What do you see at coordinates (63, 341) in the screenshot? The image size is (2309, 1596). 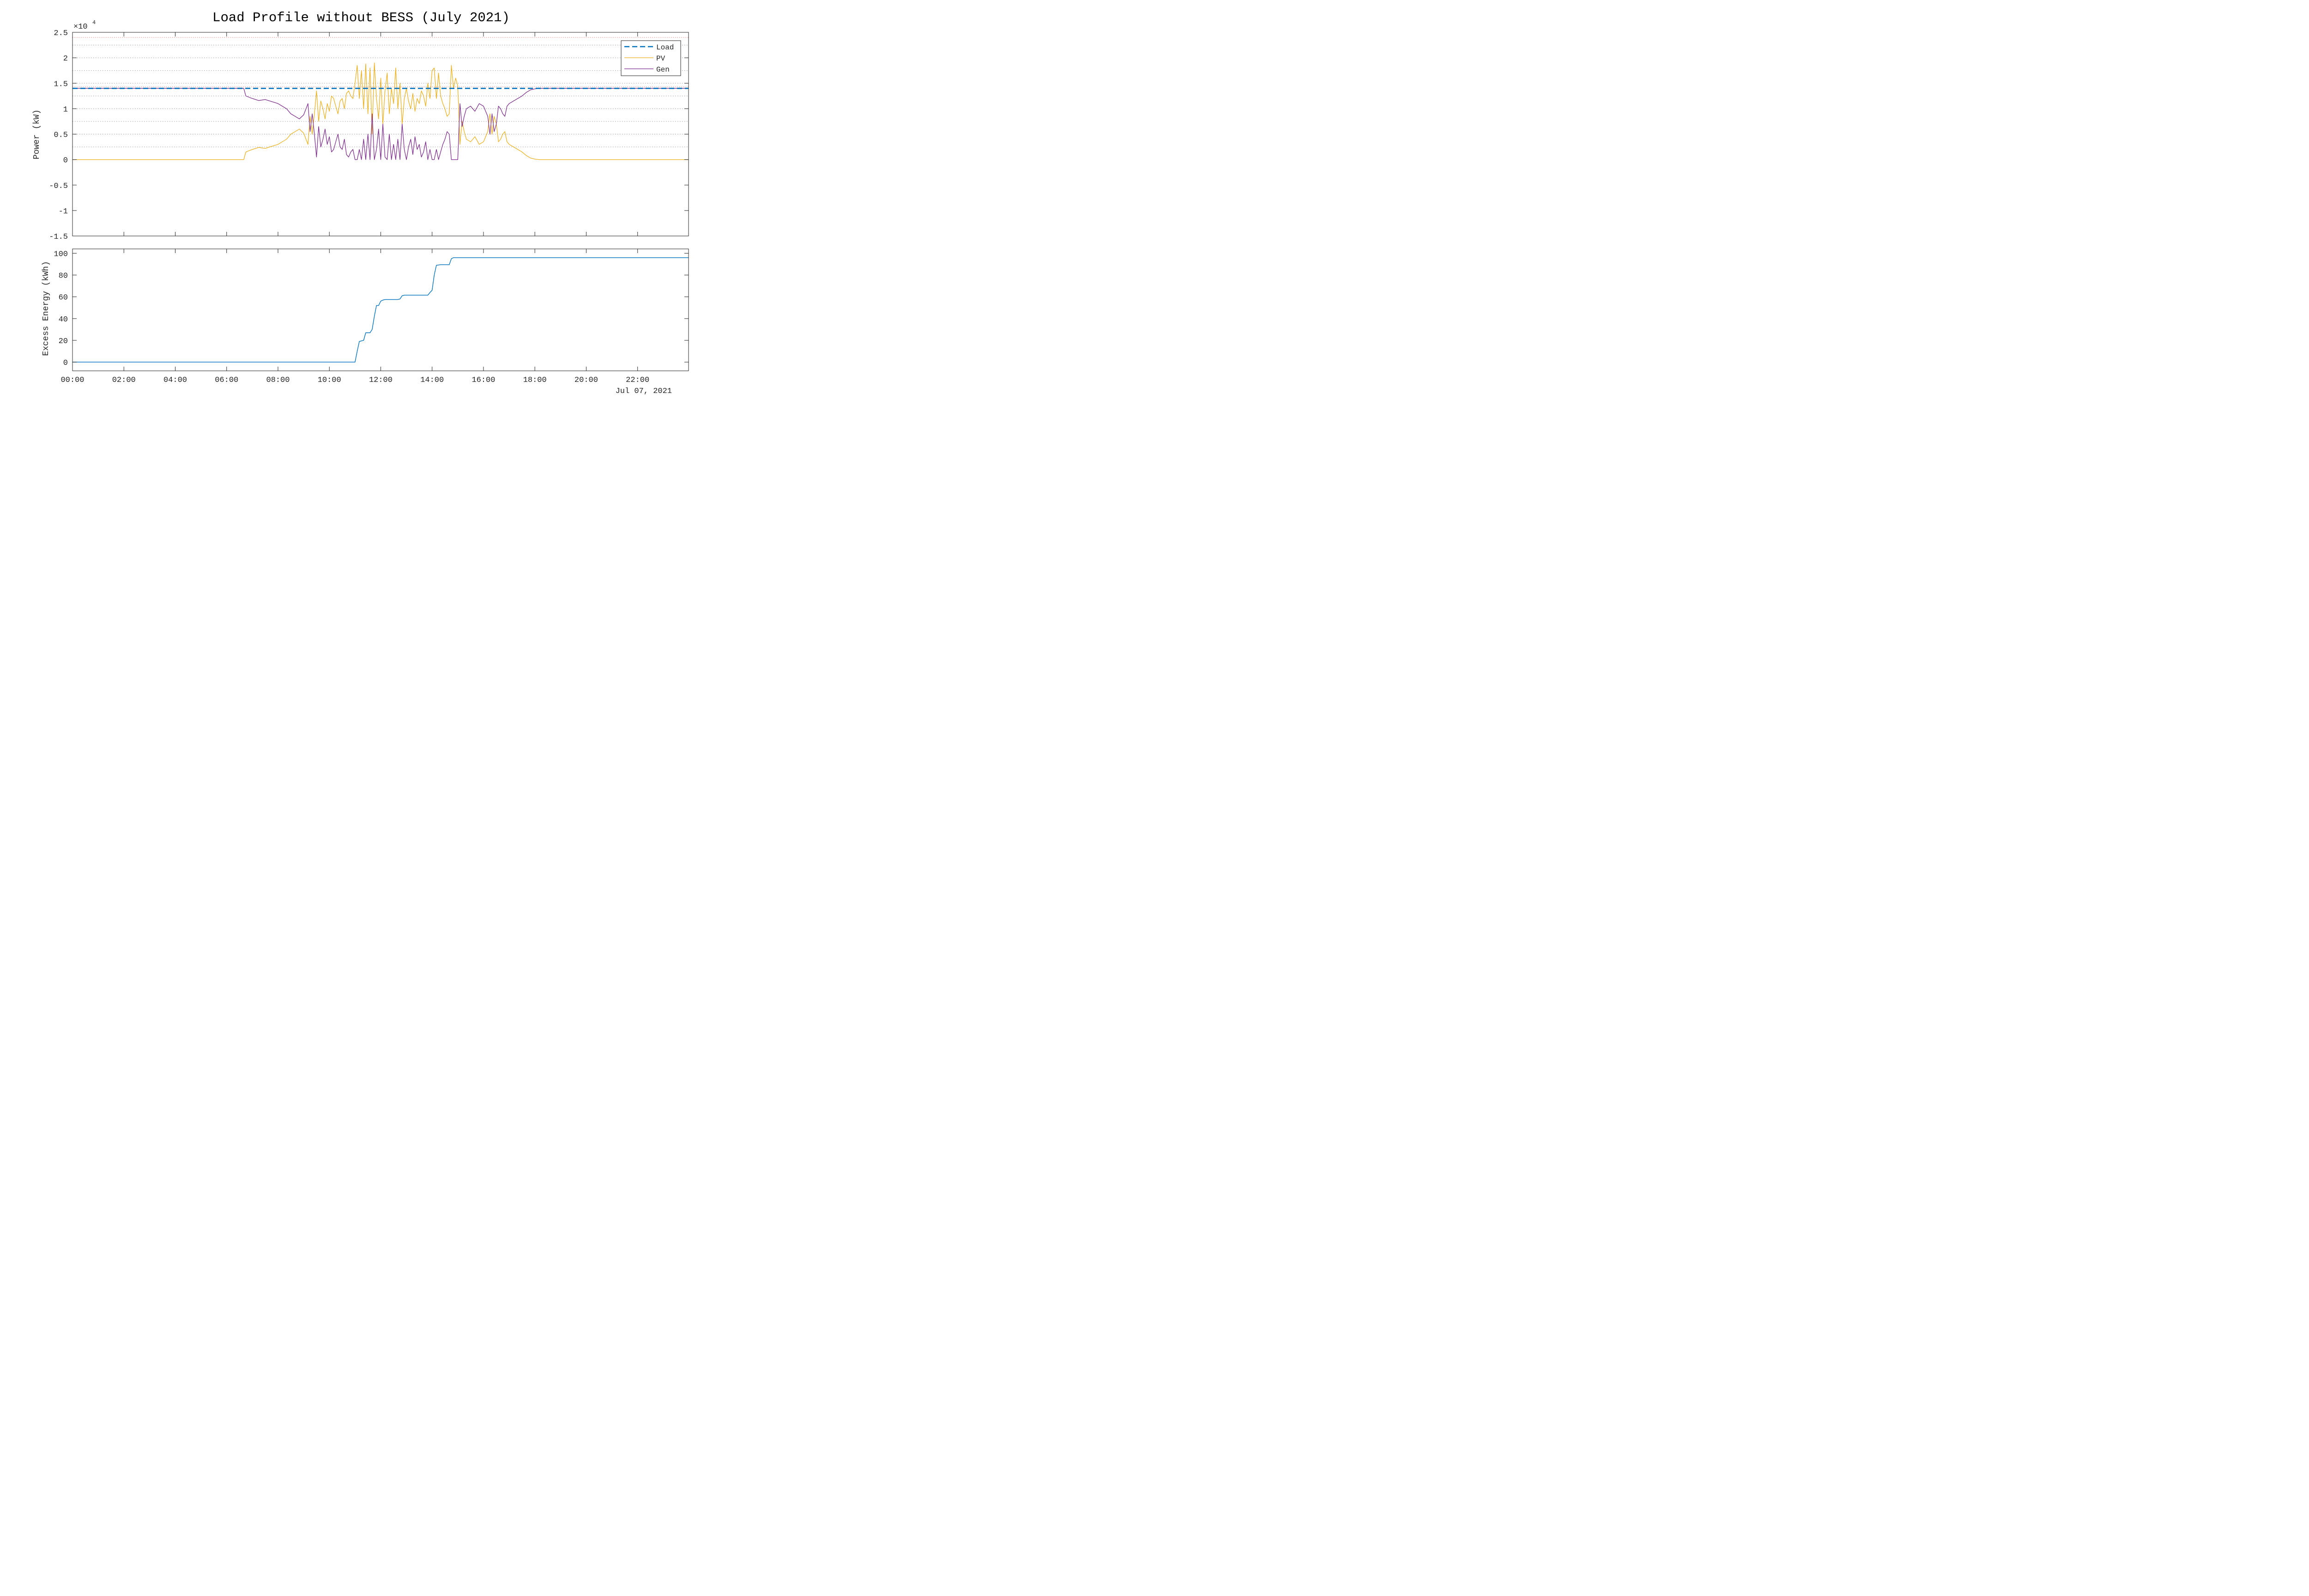 I see `y-tick-label: 20` at bounding box center [63, 341].